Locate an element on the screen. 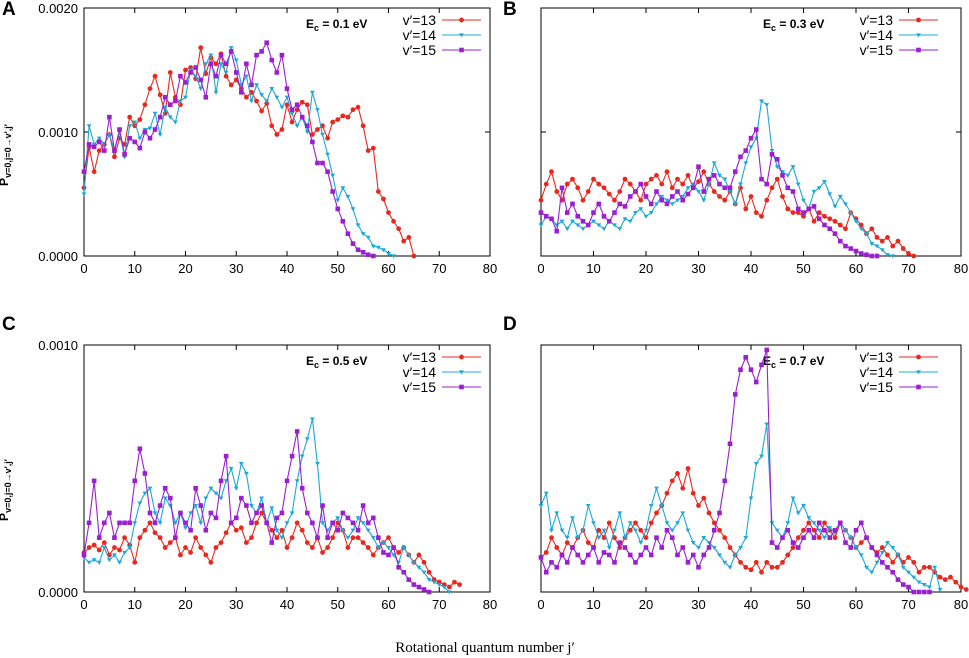 The image size is (969, 658). legend-label: v′=15 is located at coordinates (877, 387).